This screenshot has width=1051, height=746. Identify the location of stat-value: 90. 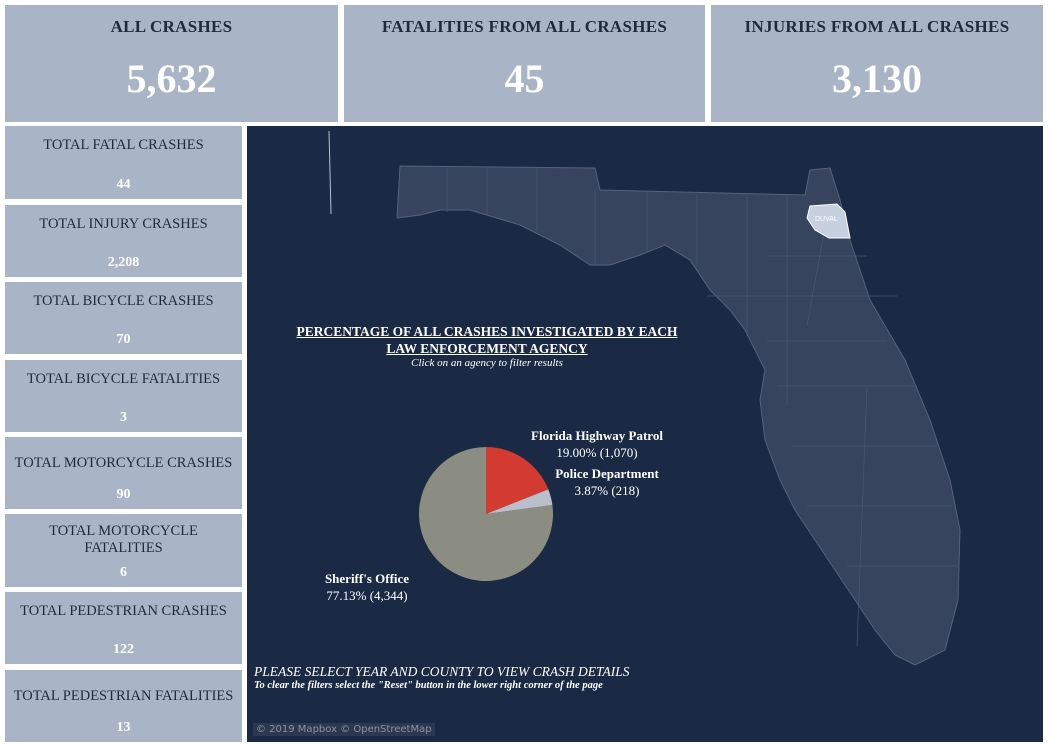
(123, 494).